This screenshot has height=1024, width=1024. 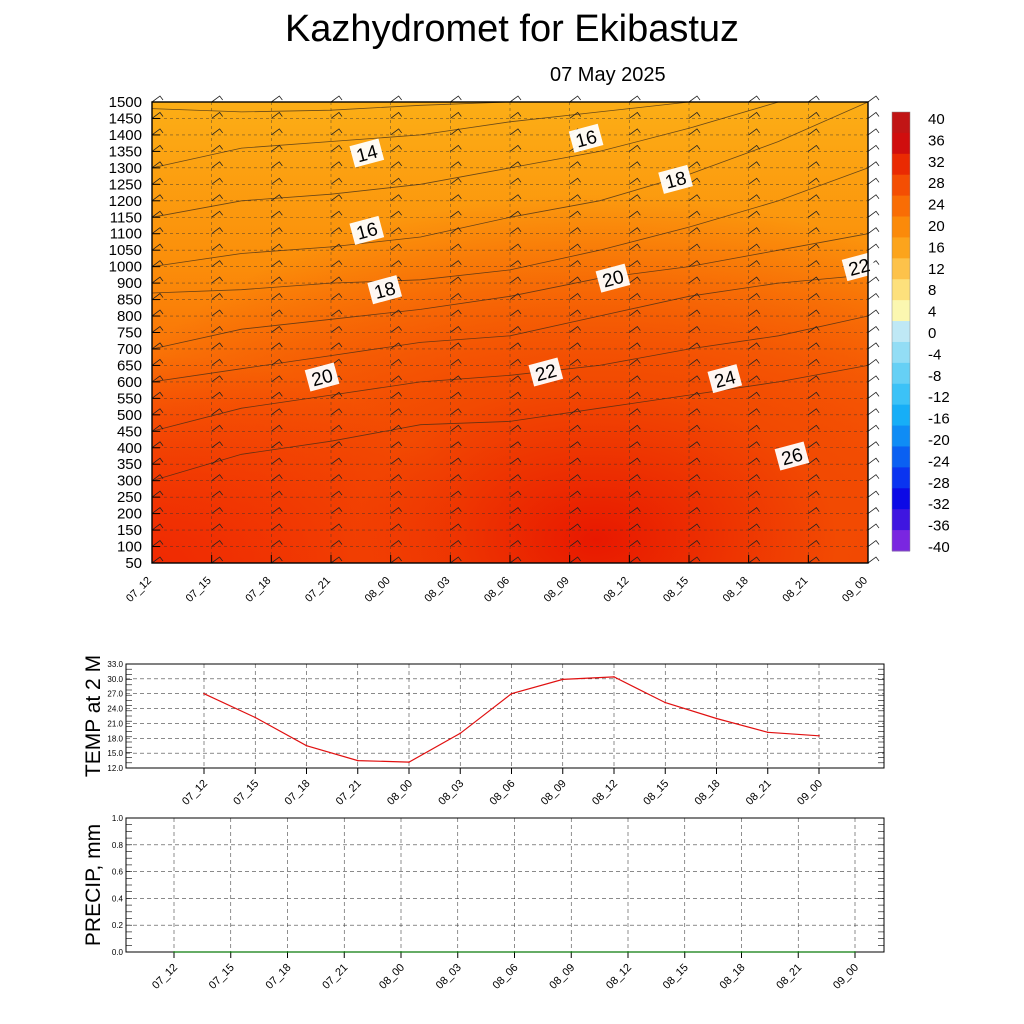 I want to click on x-tick-label: 07_21, so click(x=318, y=590).